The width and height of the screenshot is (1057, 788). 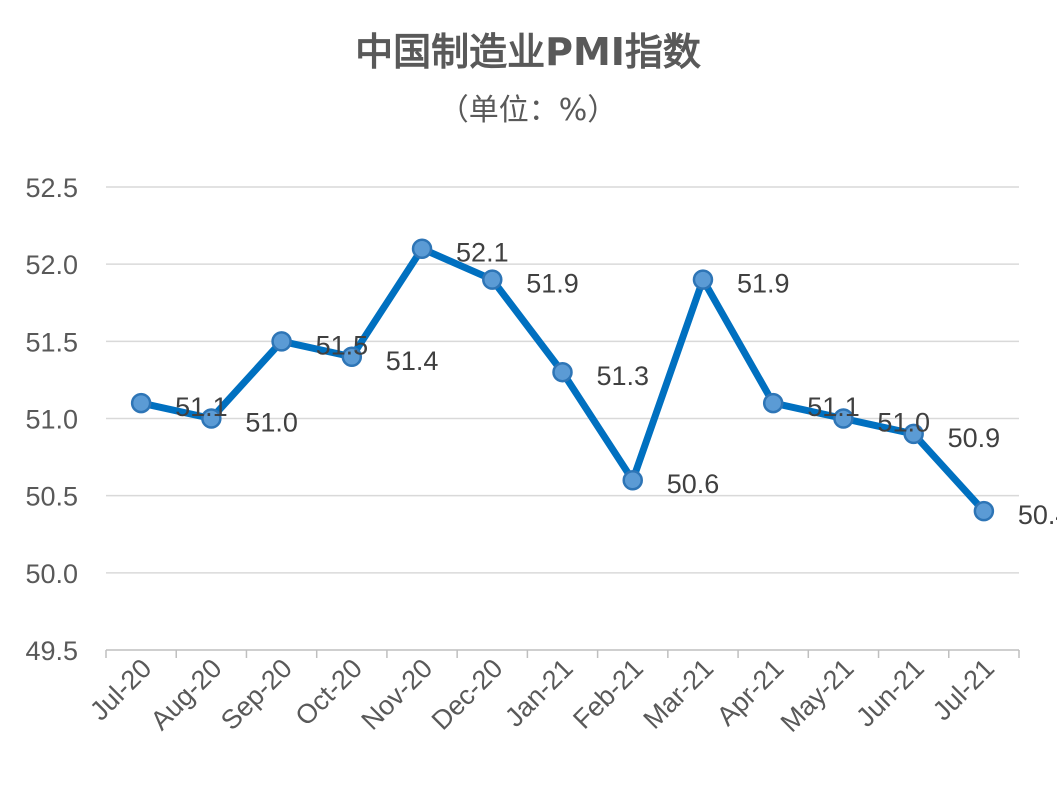 I want to click on x-tick-label: Dec-20, so click(x=467, y=694).